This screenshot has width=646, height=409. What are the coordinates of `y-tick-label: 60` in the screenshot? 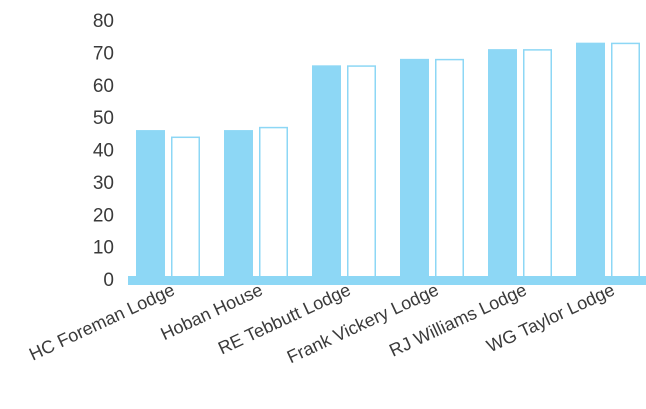 It's located at (103, 86).